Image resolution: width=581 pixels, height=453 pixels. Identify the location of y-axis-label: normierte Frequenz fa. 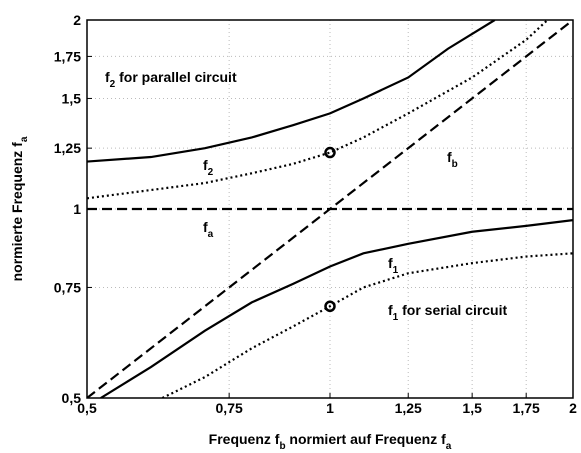
(19, 208).